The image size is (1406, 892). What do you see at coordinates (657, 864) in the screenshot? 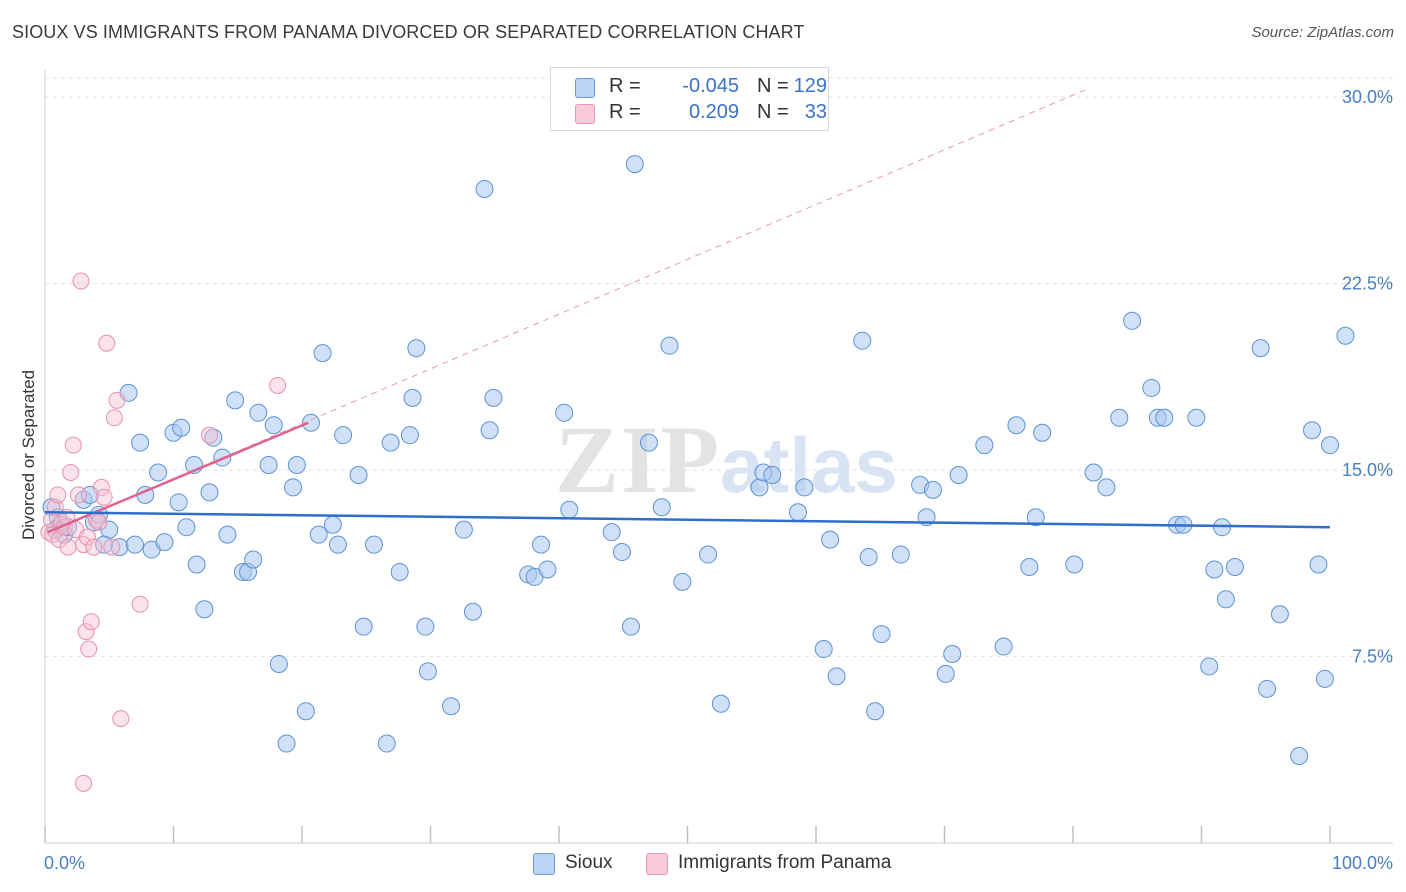
I see `bottom-legend-swatch-panama` at bounding box center [657, 864].